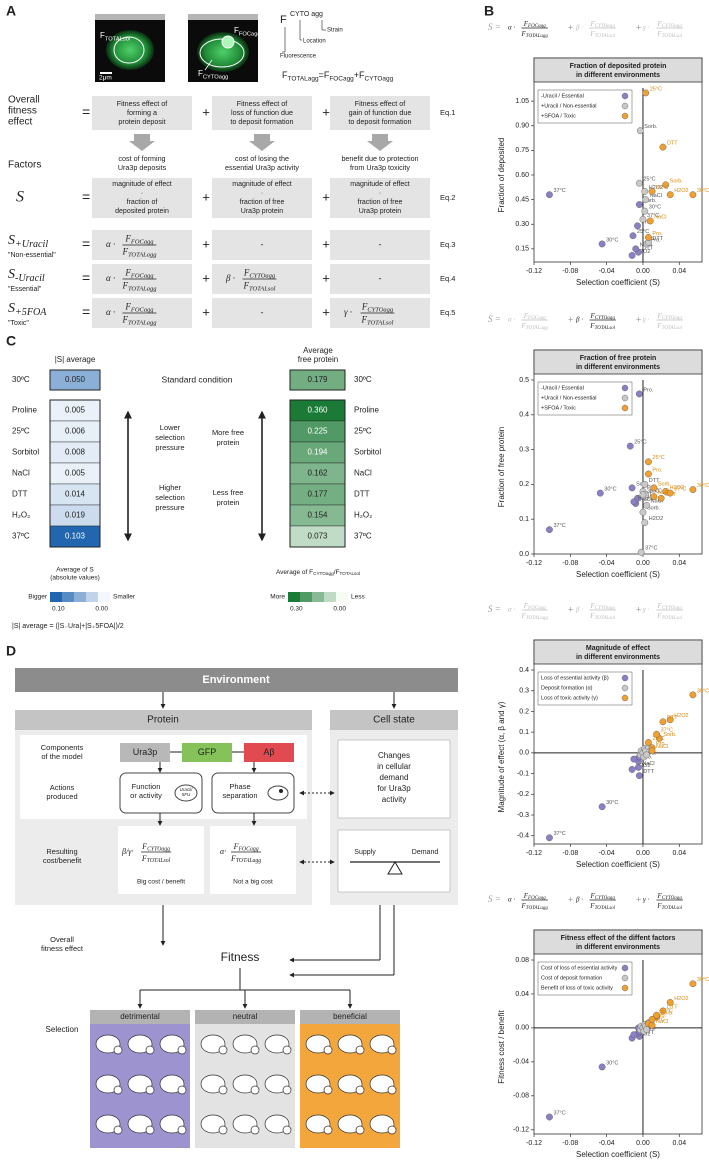 This screenshot has height=1171, width=709. Describe the element at coordinates (625, 398) in the screenshot. I see `legend-marker` at that location.